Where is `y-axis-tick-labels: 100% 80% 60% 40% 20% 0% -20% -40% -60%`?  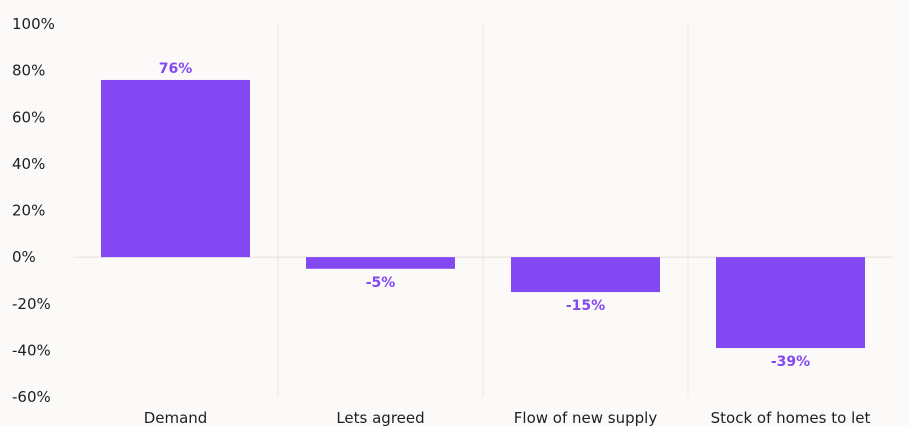
y-axis-tick-labels: 100% 80% 60% 40% 20% 0% -20% -40% -60% is located at coordinates (33, 210).